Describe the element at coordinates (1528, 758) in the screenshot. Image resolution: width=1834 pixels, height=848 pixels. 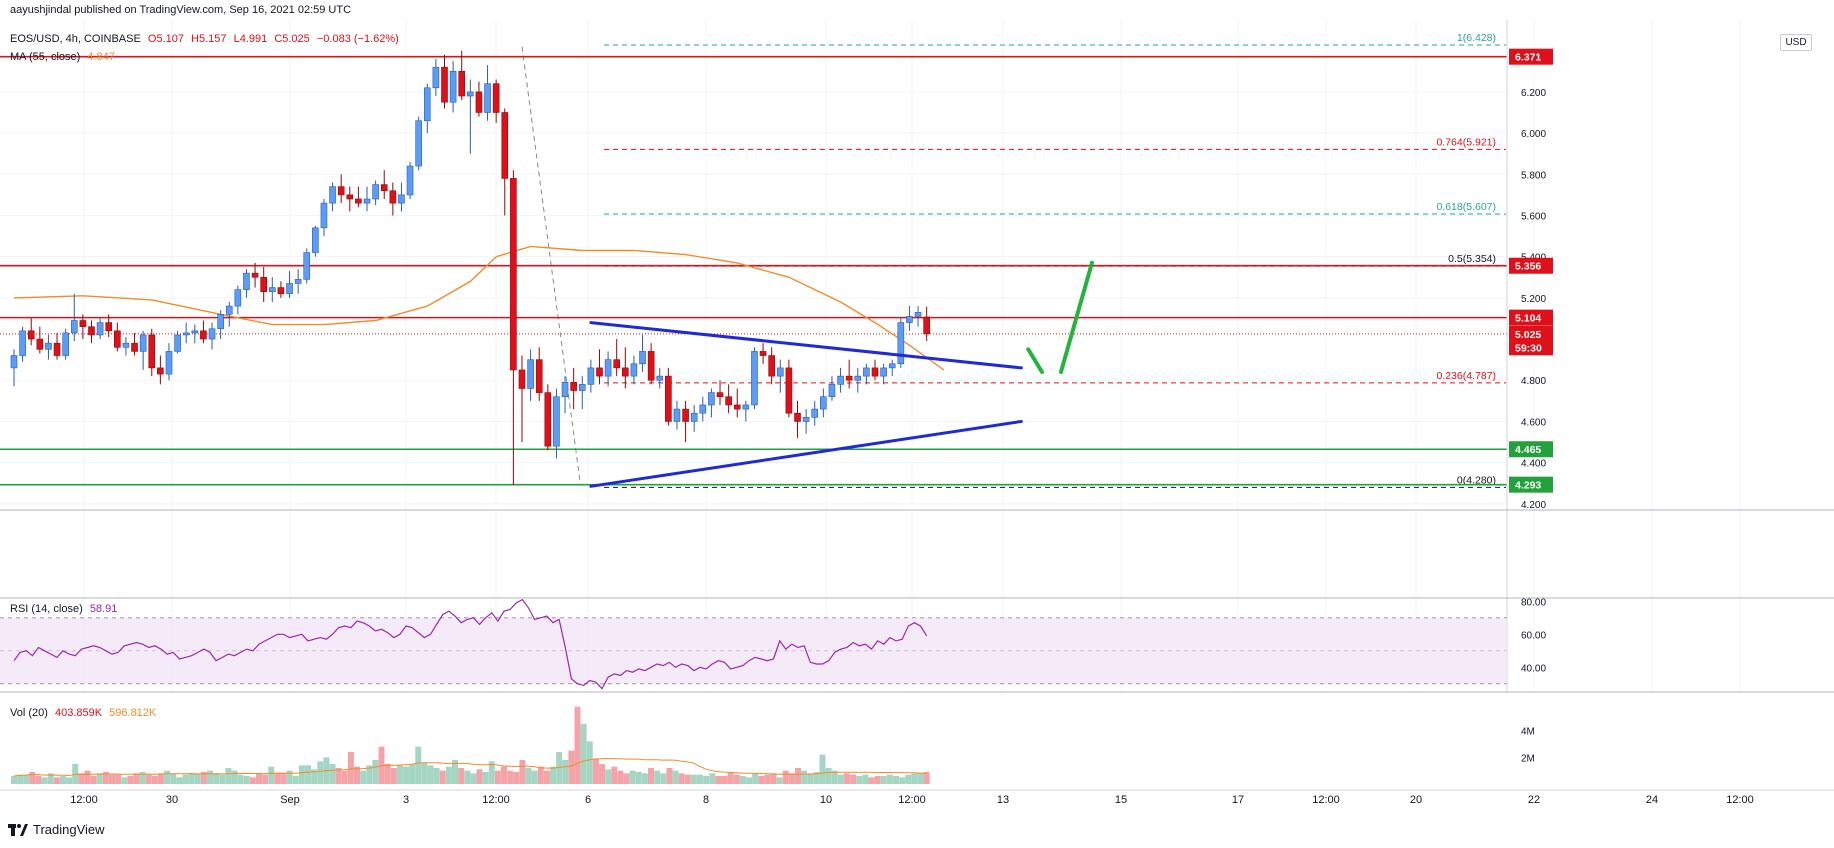
I see `volume-tick-label: 2M` at that location.